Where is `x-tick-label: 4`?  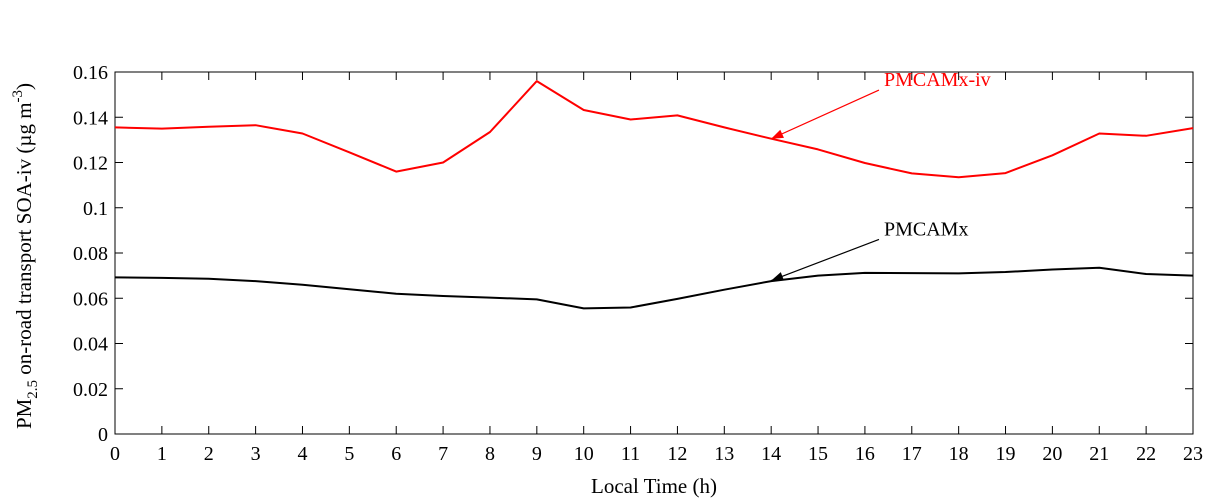 x-tick-label: 4 is located at coordinates (302, 454).